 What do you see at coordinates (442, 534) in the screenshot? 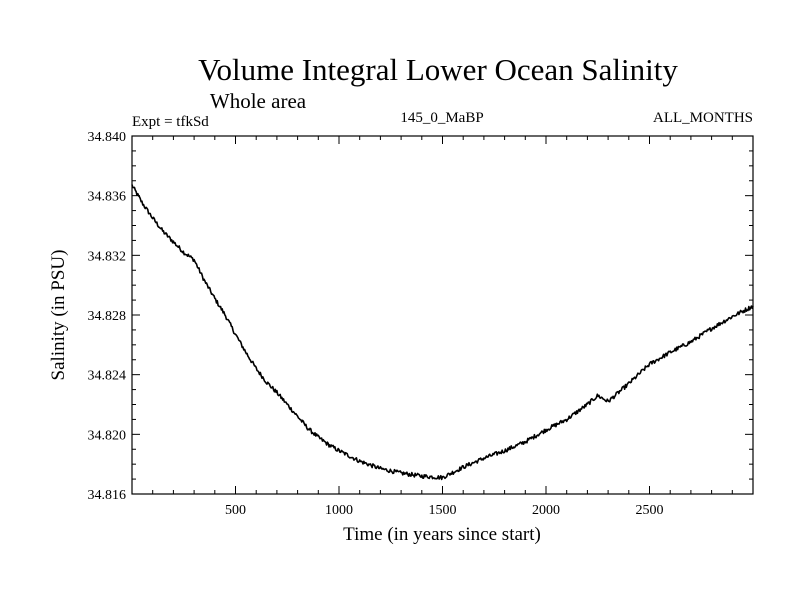
I see `x-axis-label: Time (in years since start)` at bounding box center [442, 534].